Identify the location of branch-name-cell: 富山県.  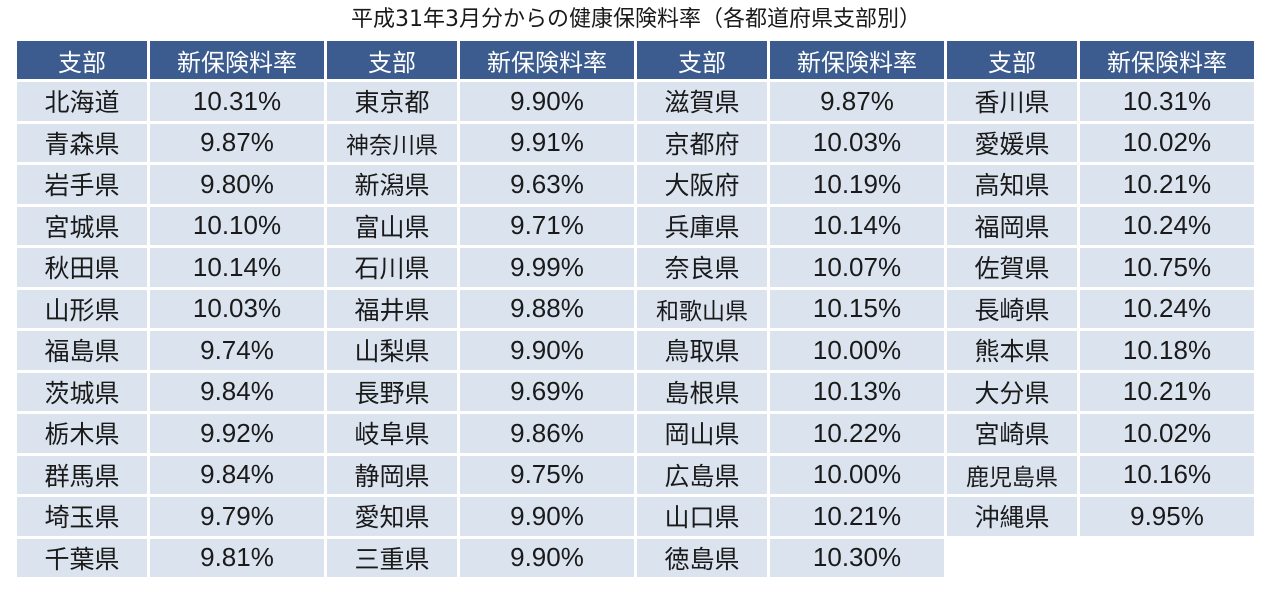
(392, 225).